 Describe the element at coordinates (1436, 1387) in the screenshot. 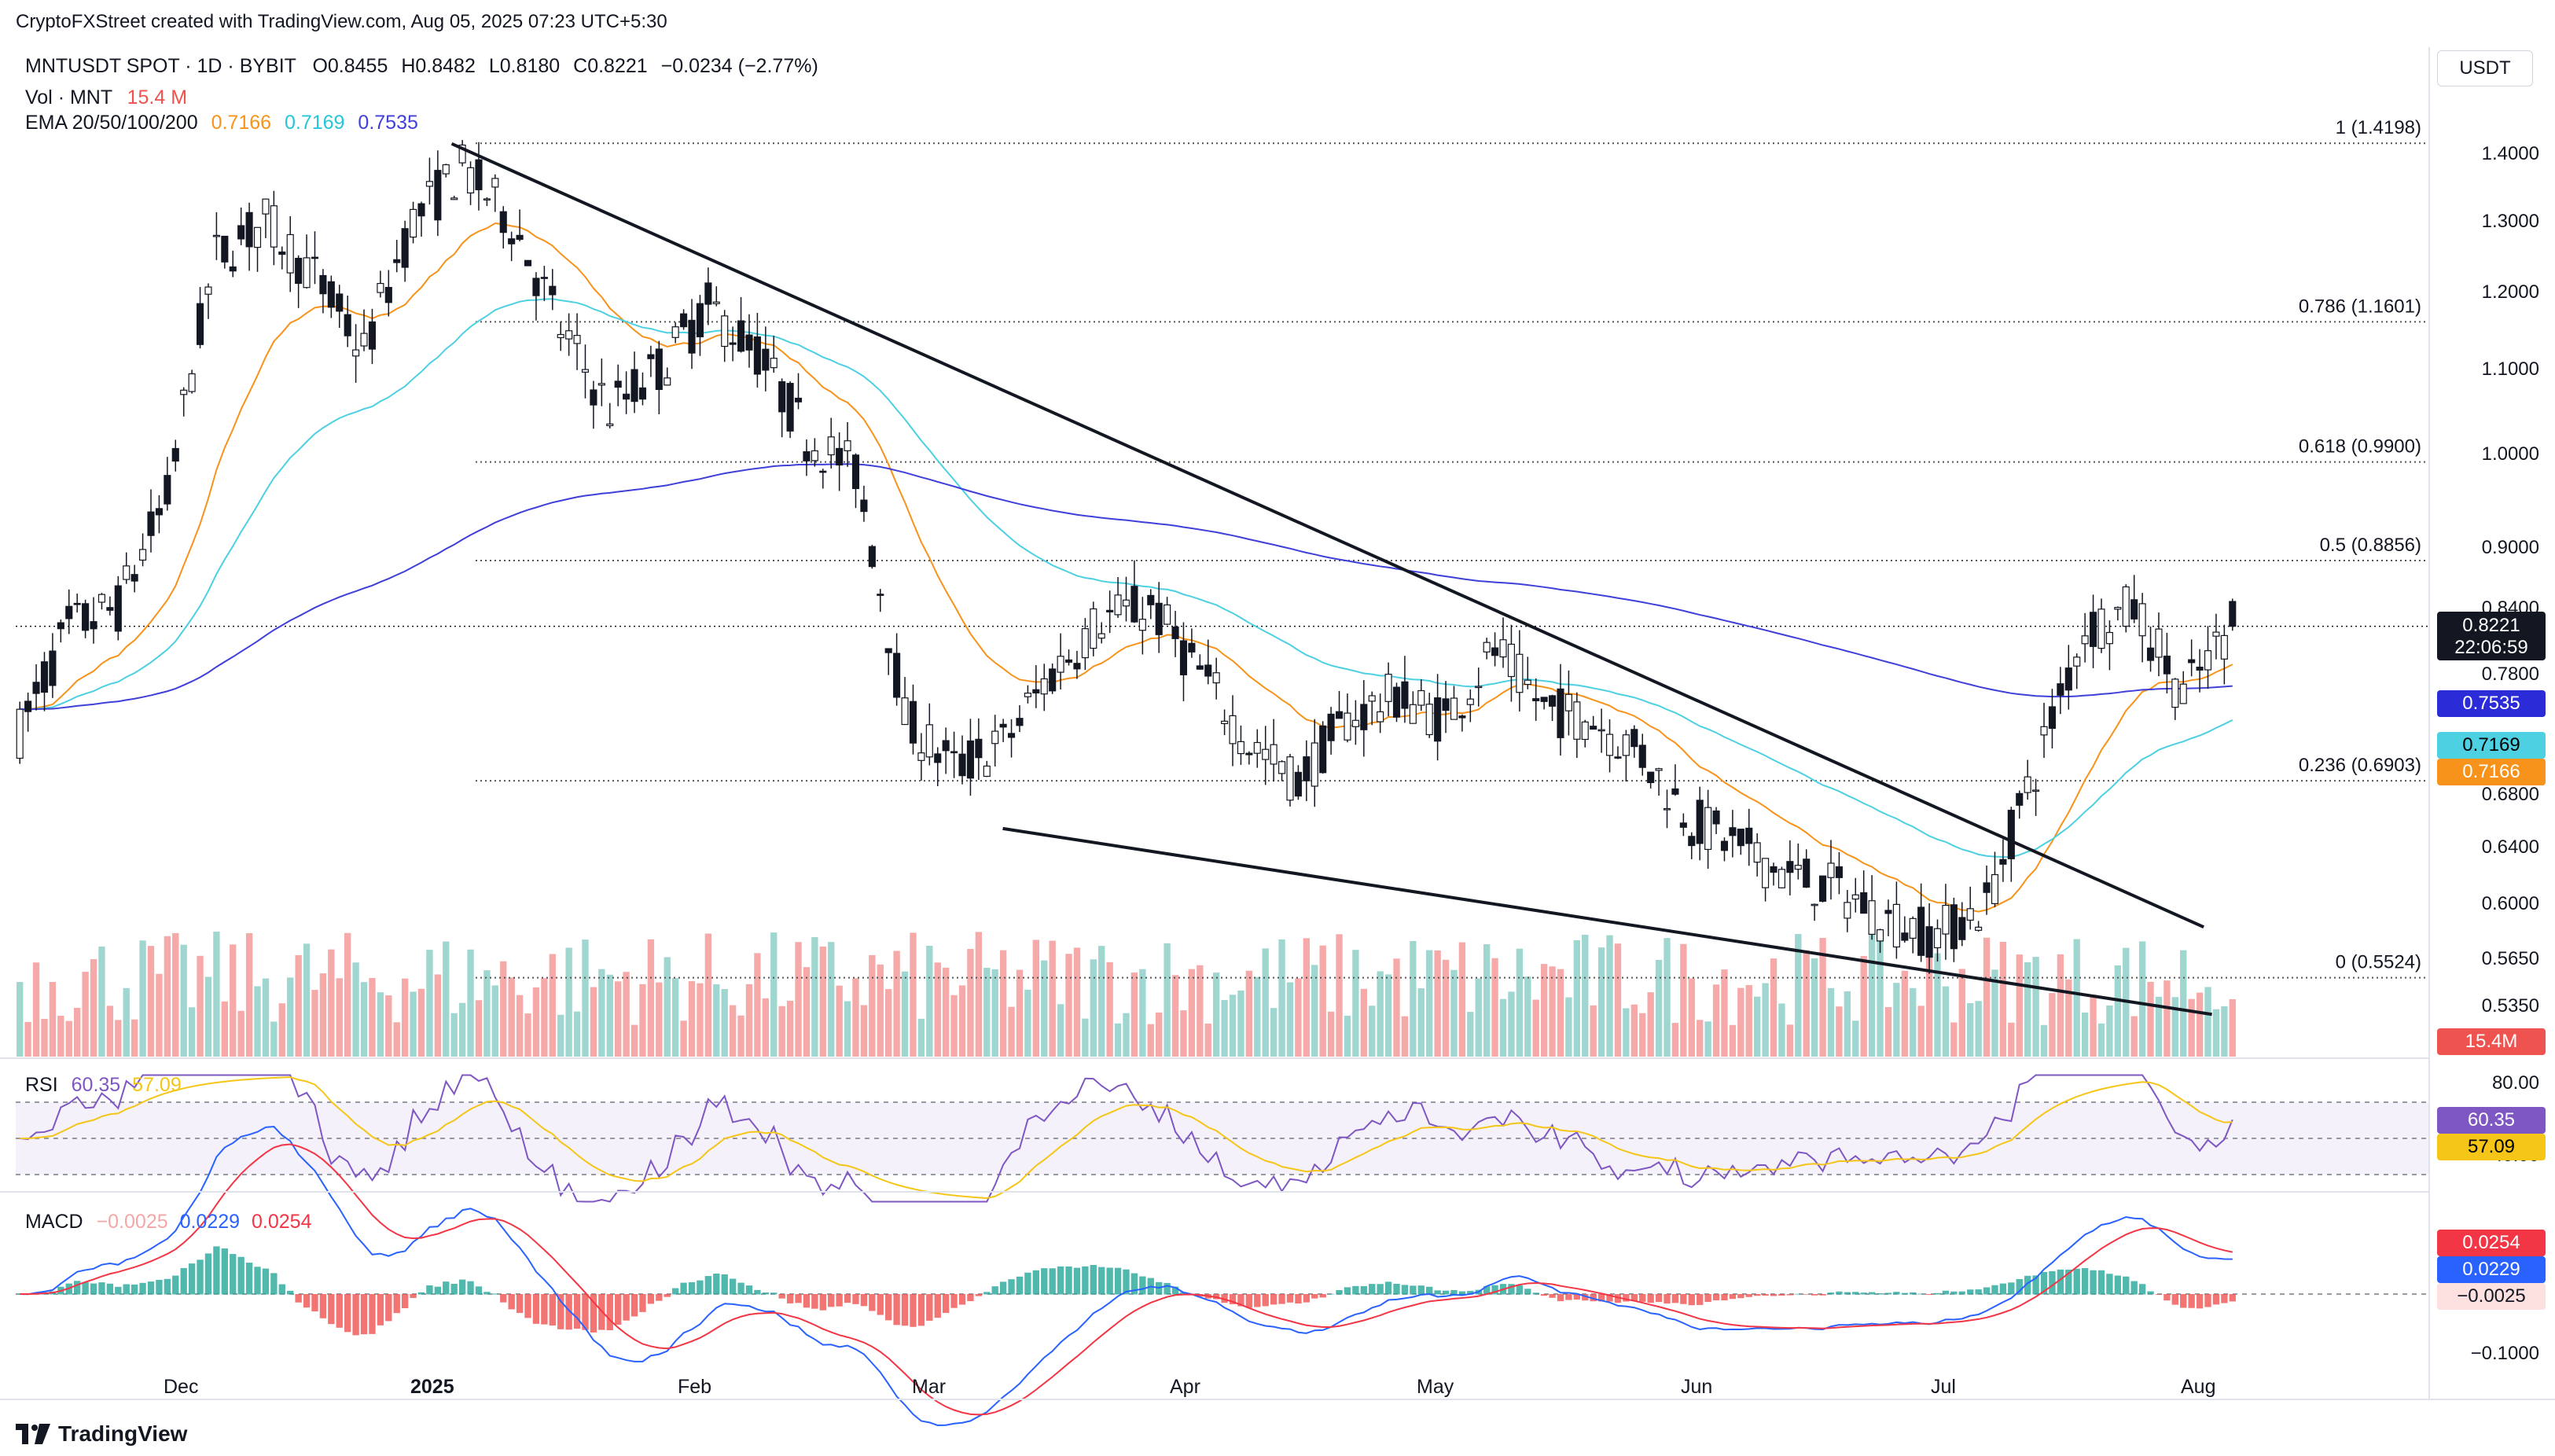

I see `time-axis-label: May` at that location.